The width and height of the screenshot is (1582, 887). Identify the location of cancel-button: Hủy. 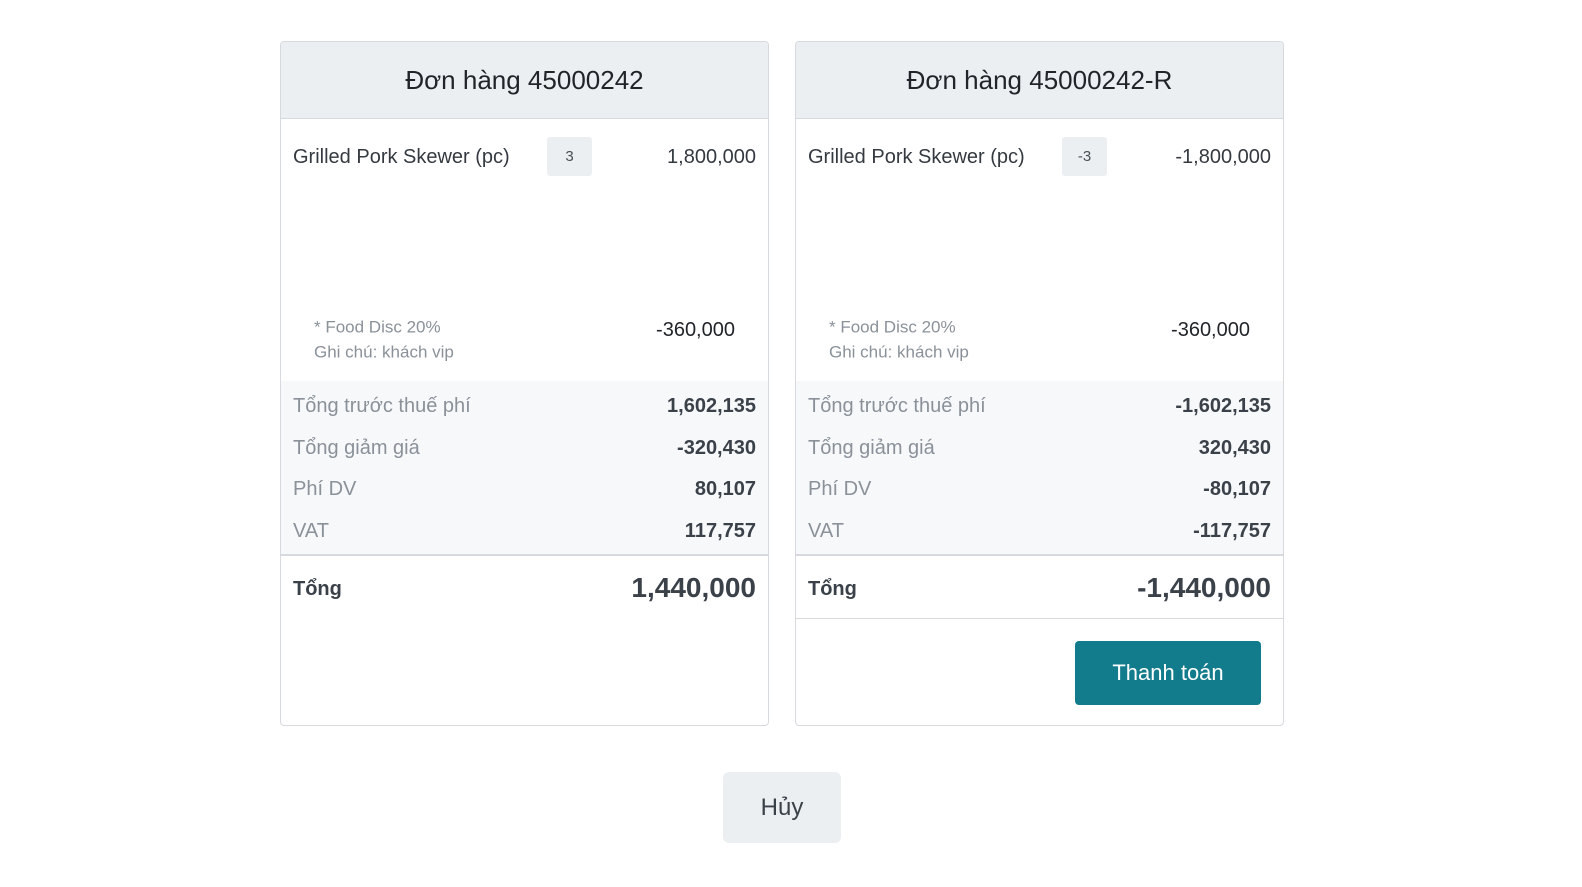
(782, 807).